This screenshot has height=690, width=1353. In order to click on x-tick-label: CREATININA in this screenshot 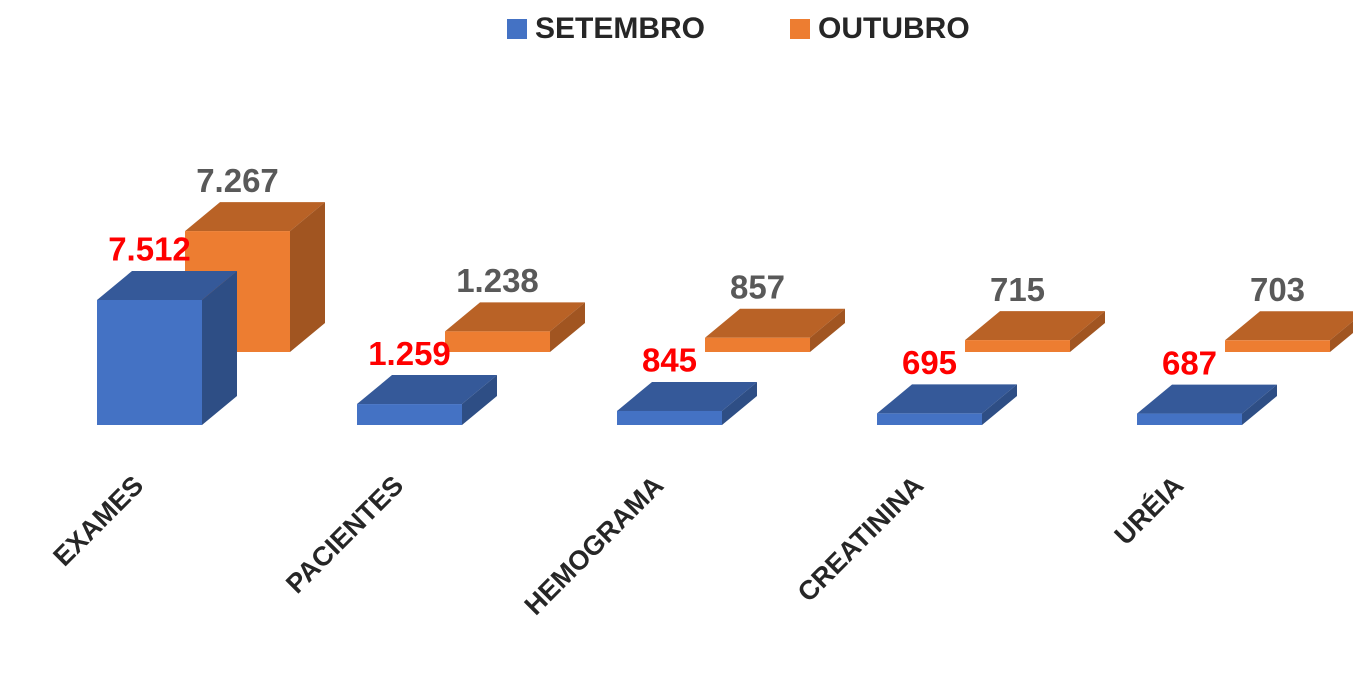, I will do `click(861, 539)`.